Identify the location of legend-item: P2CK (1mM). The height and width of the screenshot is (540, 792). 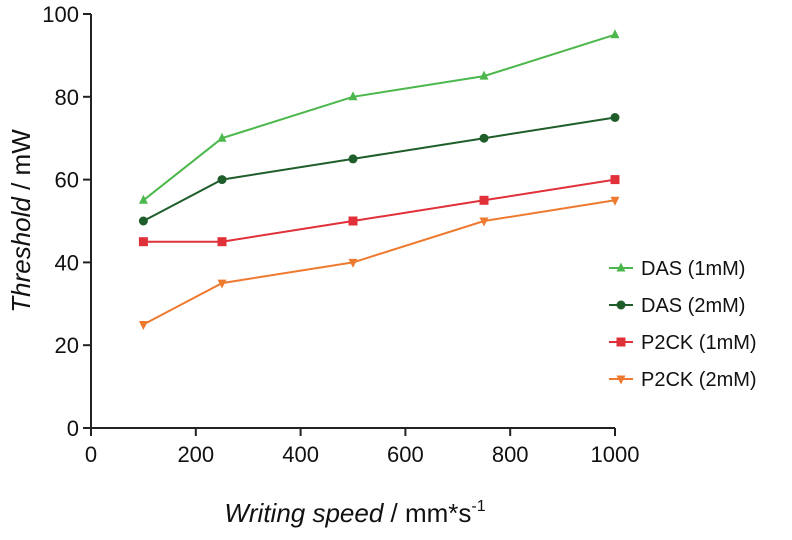
(683, 343).